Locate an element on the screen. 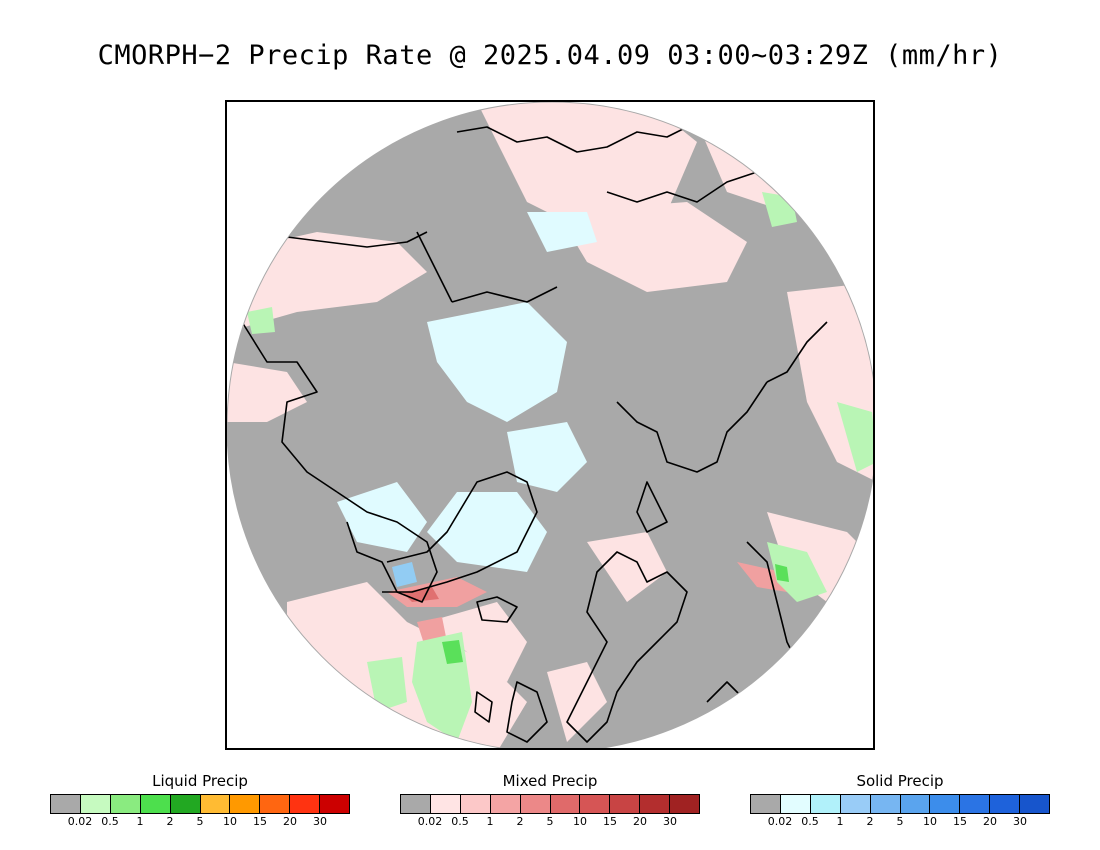 Image resolution: width=1100 pixels, height=850 pixels. legend-bar-mixed is located at coordinates (550, 804).